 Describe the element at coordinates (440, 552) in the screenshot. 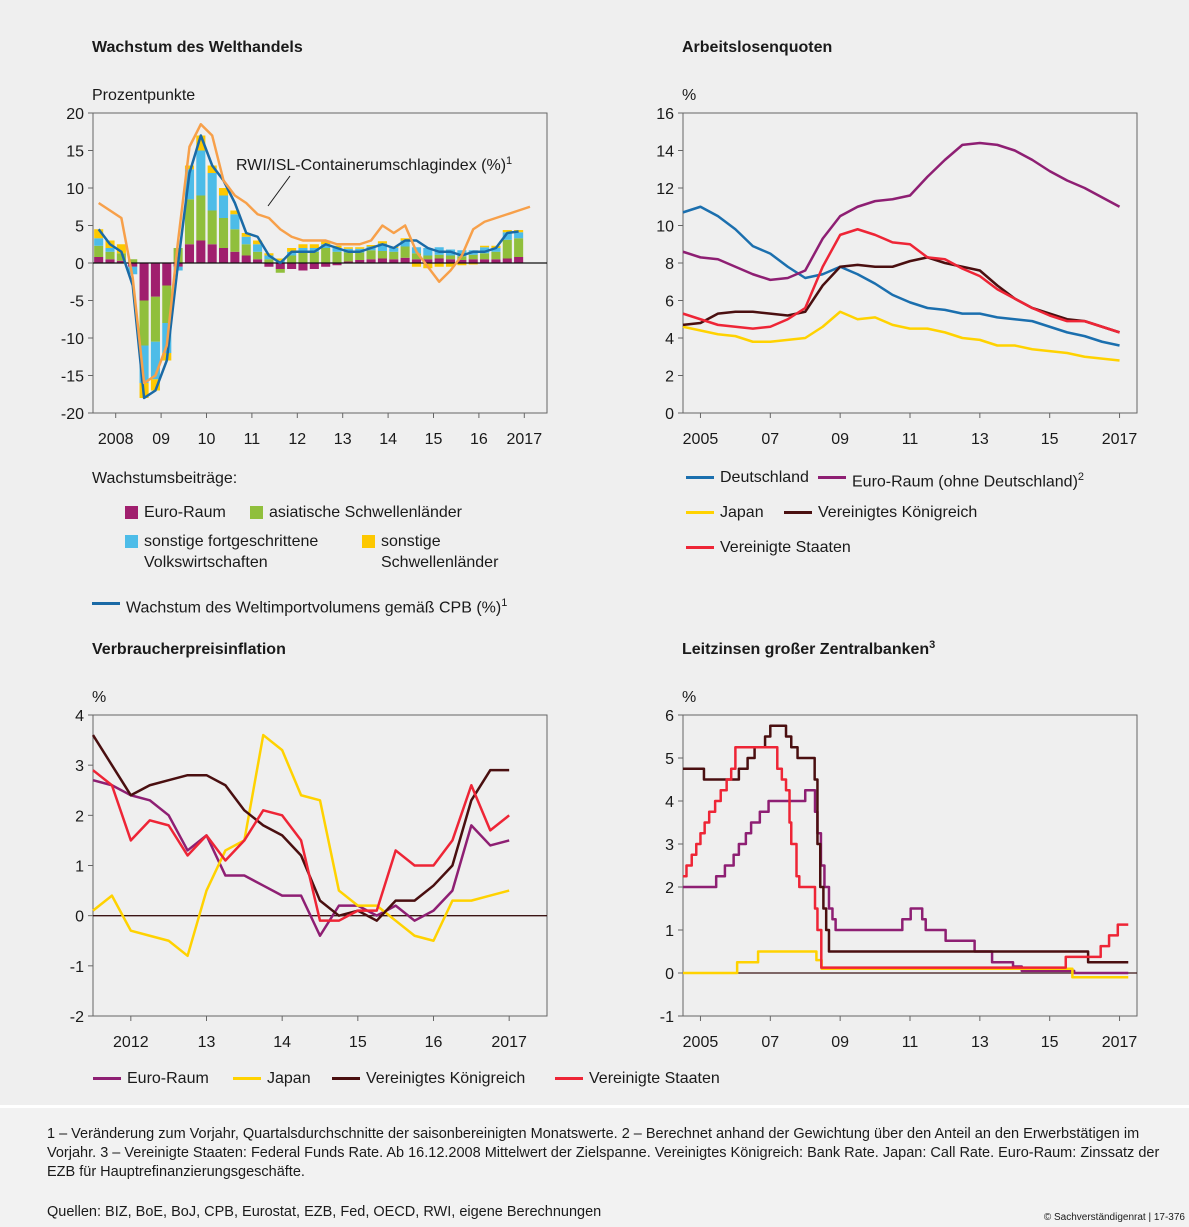

I see `legend-text: sonstige Schwellenländer` at that location.